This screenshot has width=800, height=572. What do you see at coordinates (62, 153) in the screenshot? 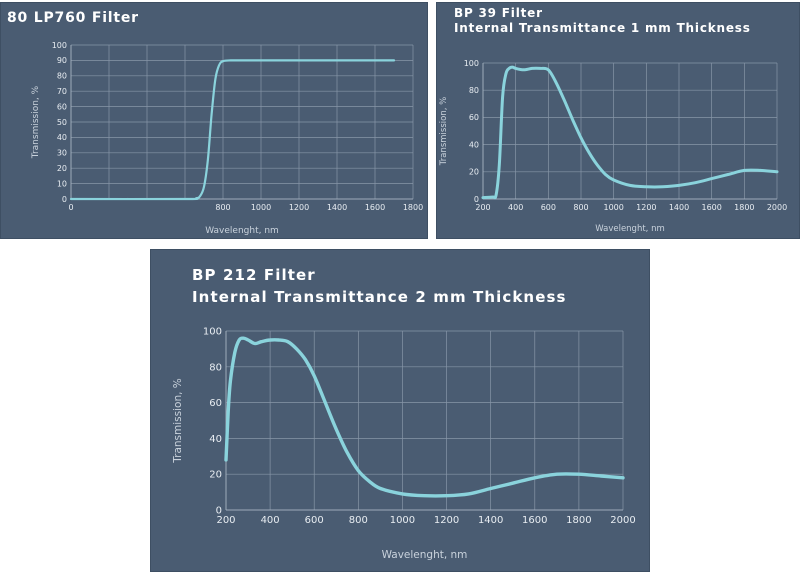
I see `y-tick-label: 30` at bounding box center [62, 153].